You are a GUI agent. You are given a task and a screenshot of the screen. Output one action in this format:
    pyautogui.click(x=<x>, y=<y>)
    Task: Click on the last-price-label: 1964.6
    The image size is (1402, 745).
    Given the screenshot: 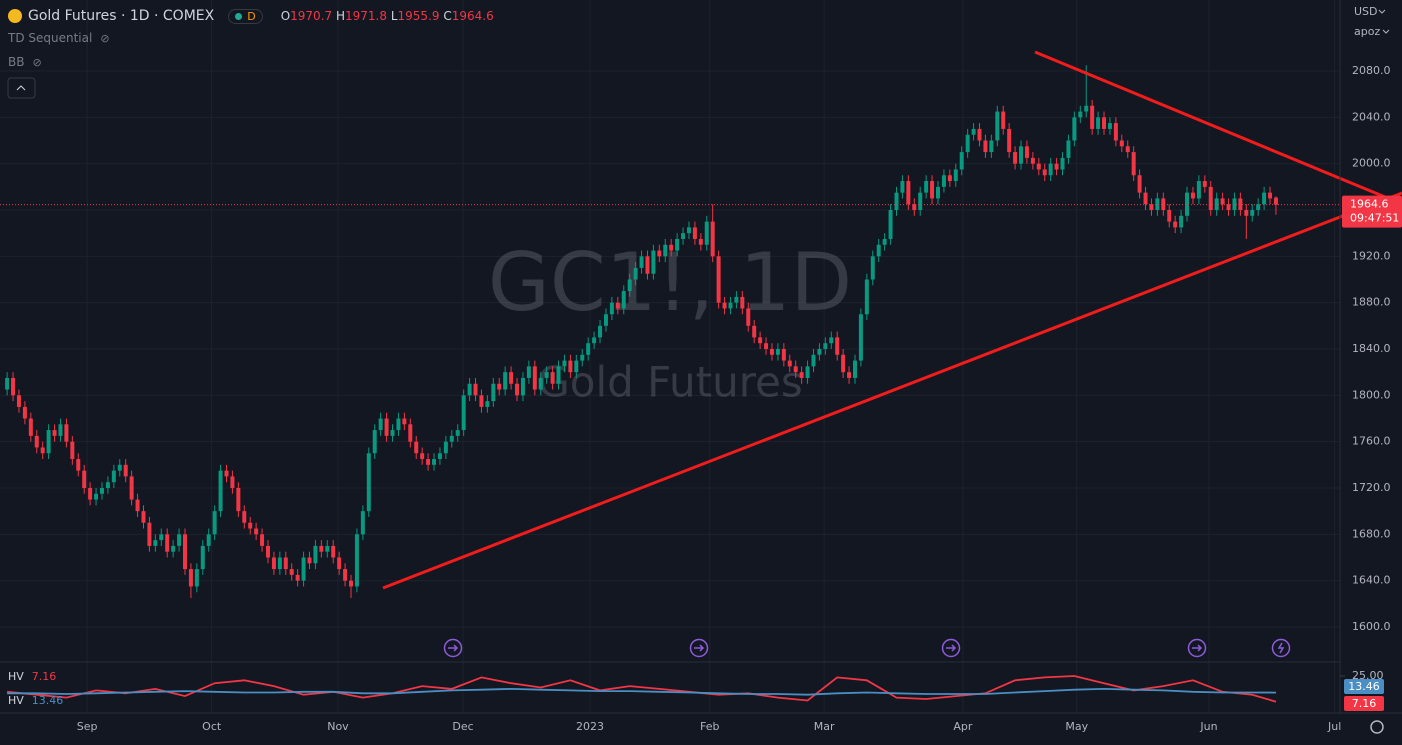 What is the action you would take?
    pyautogui.click(x=1369, y=204)
    